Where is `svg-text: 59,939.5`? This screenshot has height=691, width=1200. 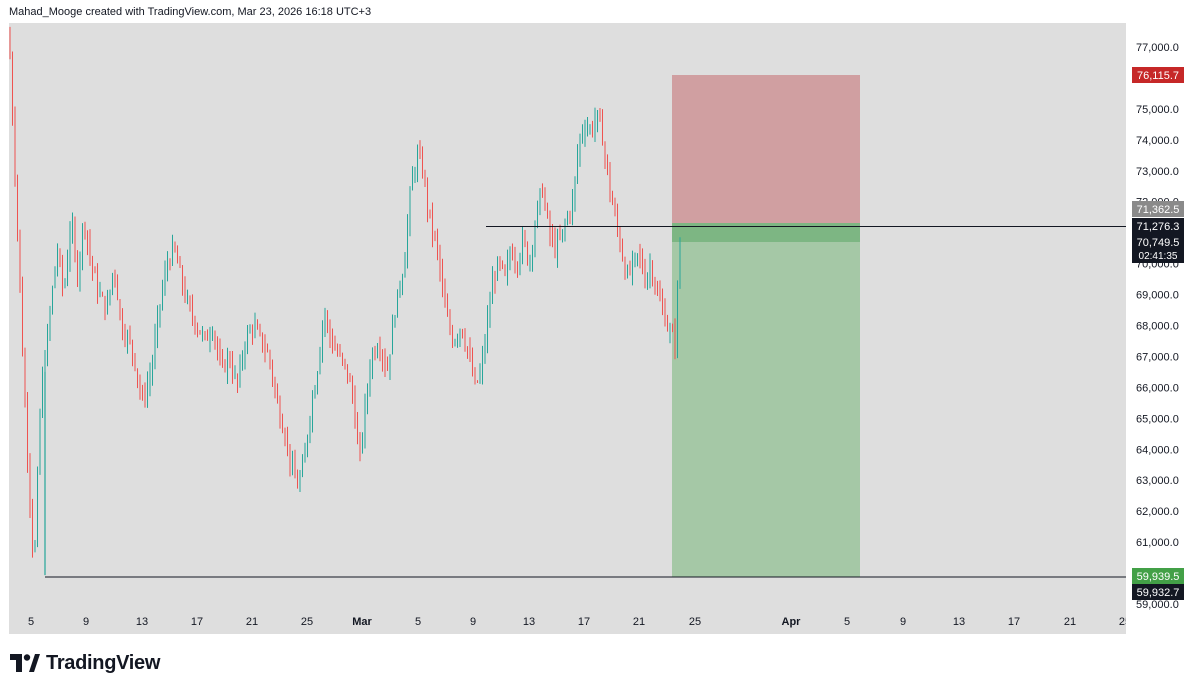 svg-text: 59,939.5 is located at coordinates (1158, 577).